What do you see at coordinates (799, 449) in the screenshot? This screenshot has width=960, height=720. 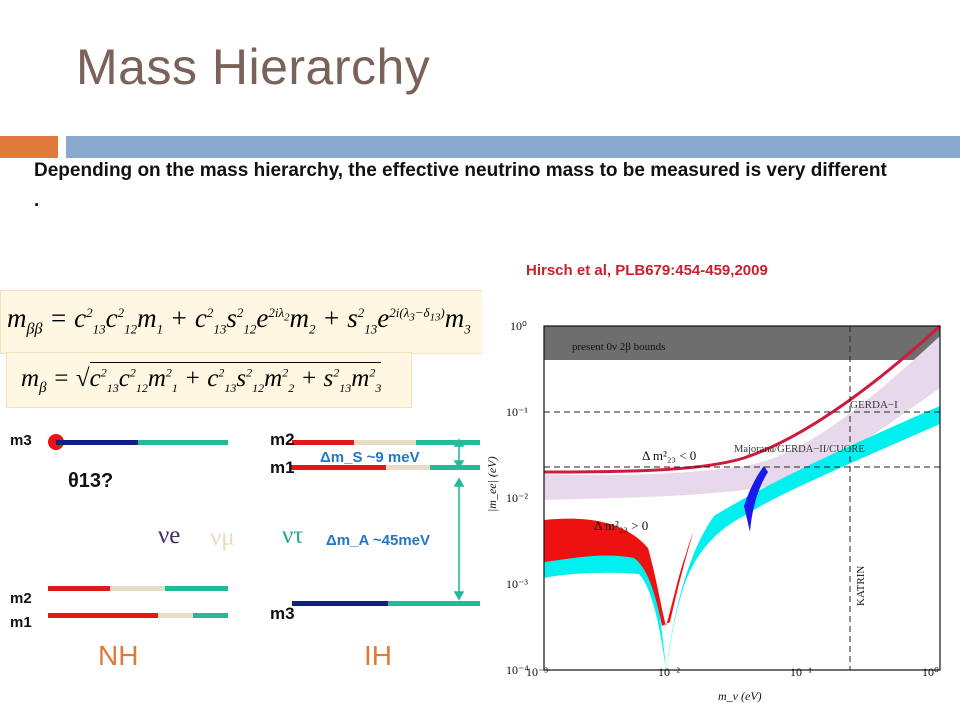 I see `majorana-text: Majorana/GERDA−II/CUORE` at bounding box center [799, 449].